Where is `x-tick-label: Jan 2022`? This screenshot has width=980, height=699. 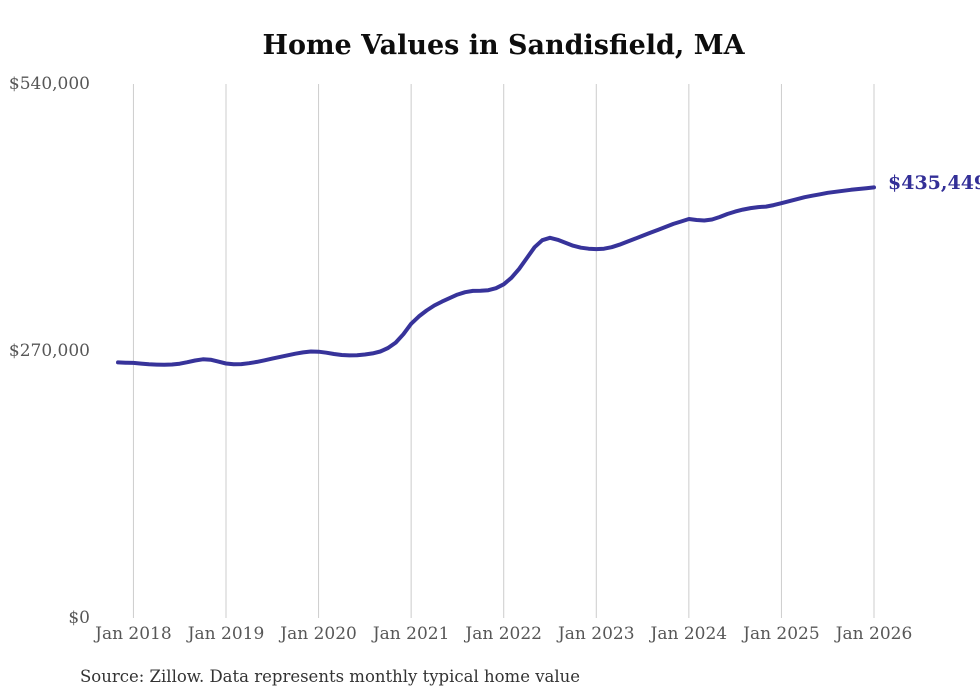
x-tick-label: Jan 2022 is located at coordinates (503, 634).